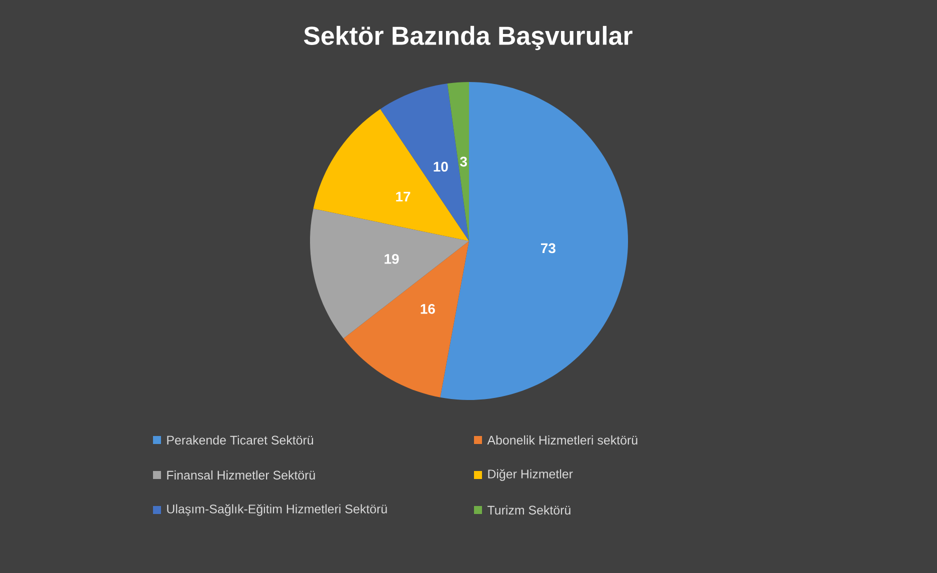 The height and width of the screenshot is (573, 937). What do you see at coordinates (548, 248) in the screenshot?
I see `data-label: 73` at bounding box center [548, 248].